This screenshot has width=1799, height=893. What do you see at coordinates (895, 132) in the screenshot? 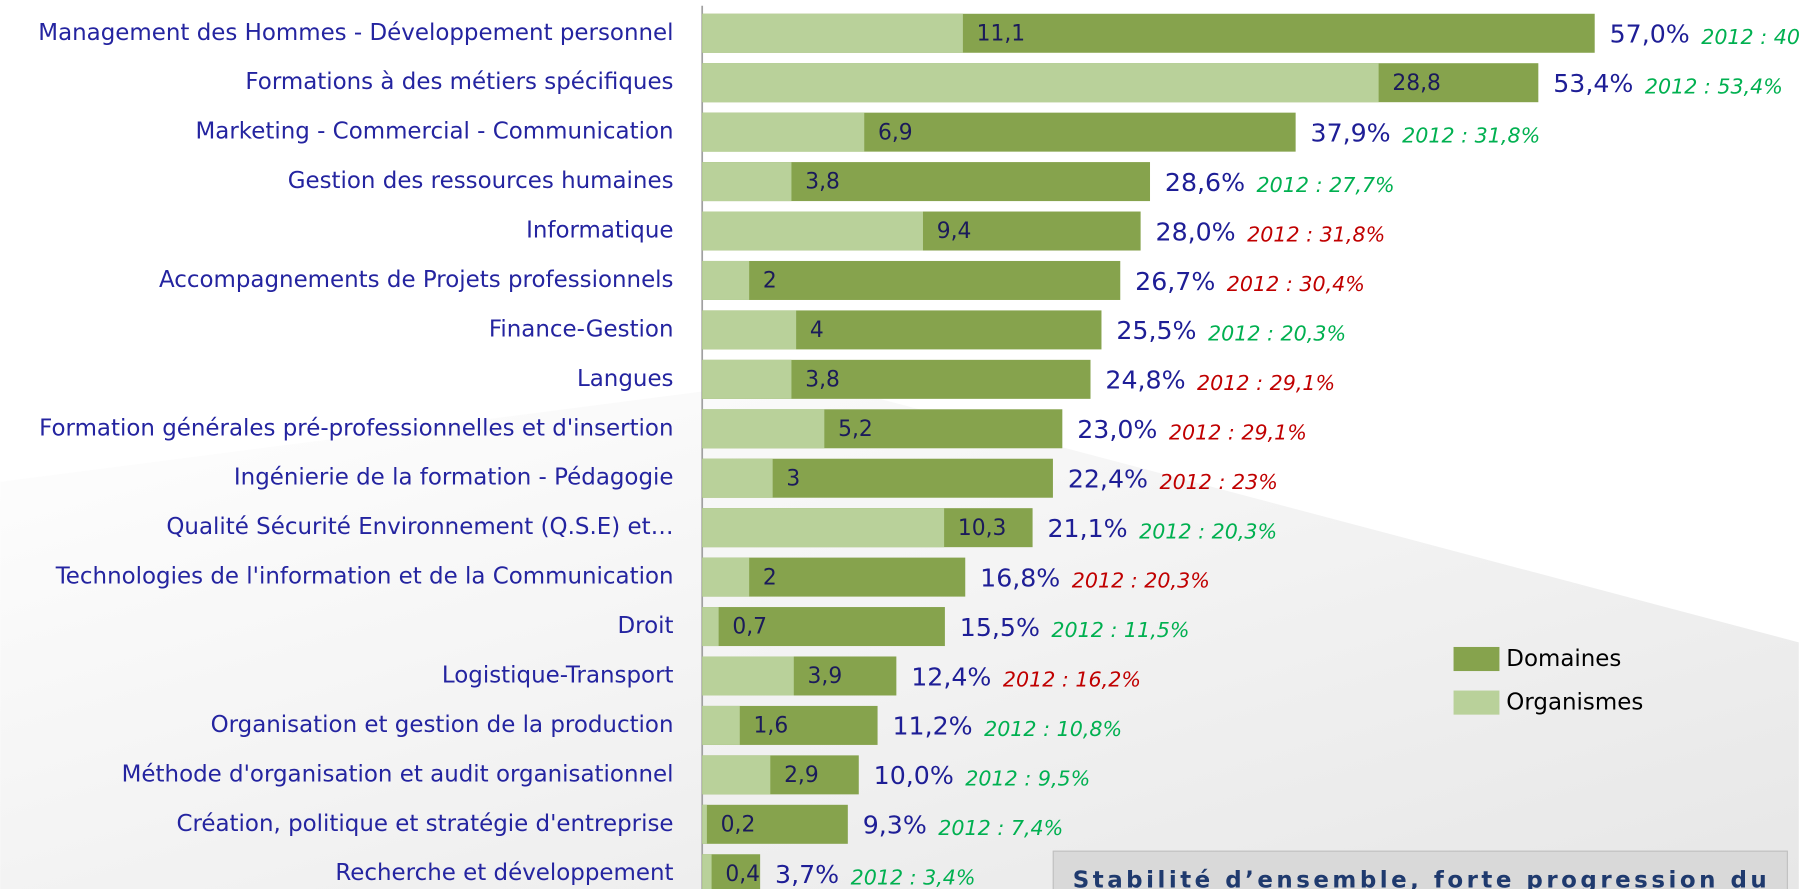
I see `bar-label: 6,9` at bounding box center [895, 132].